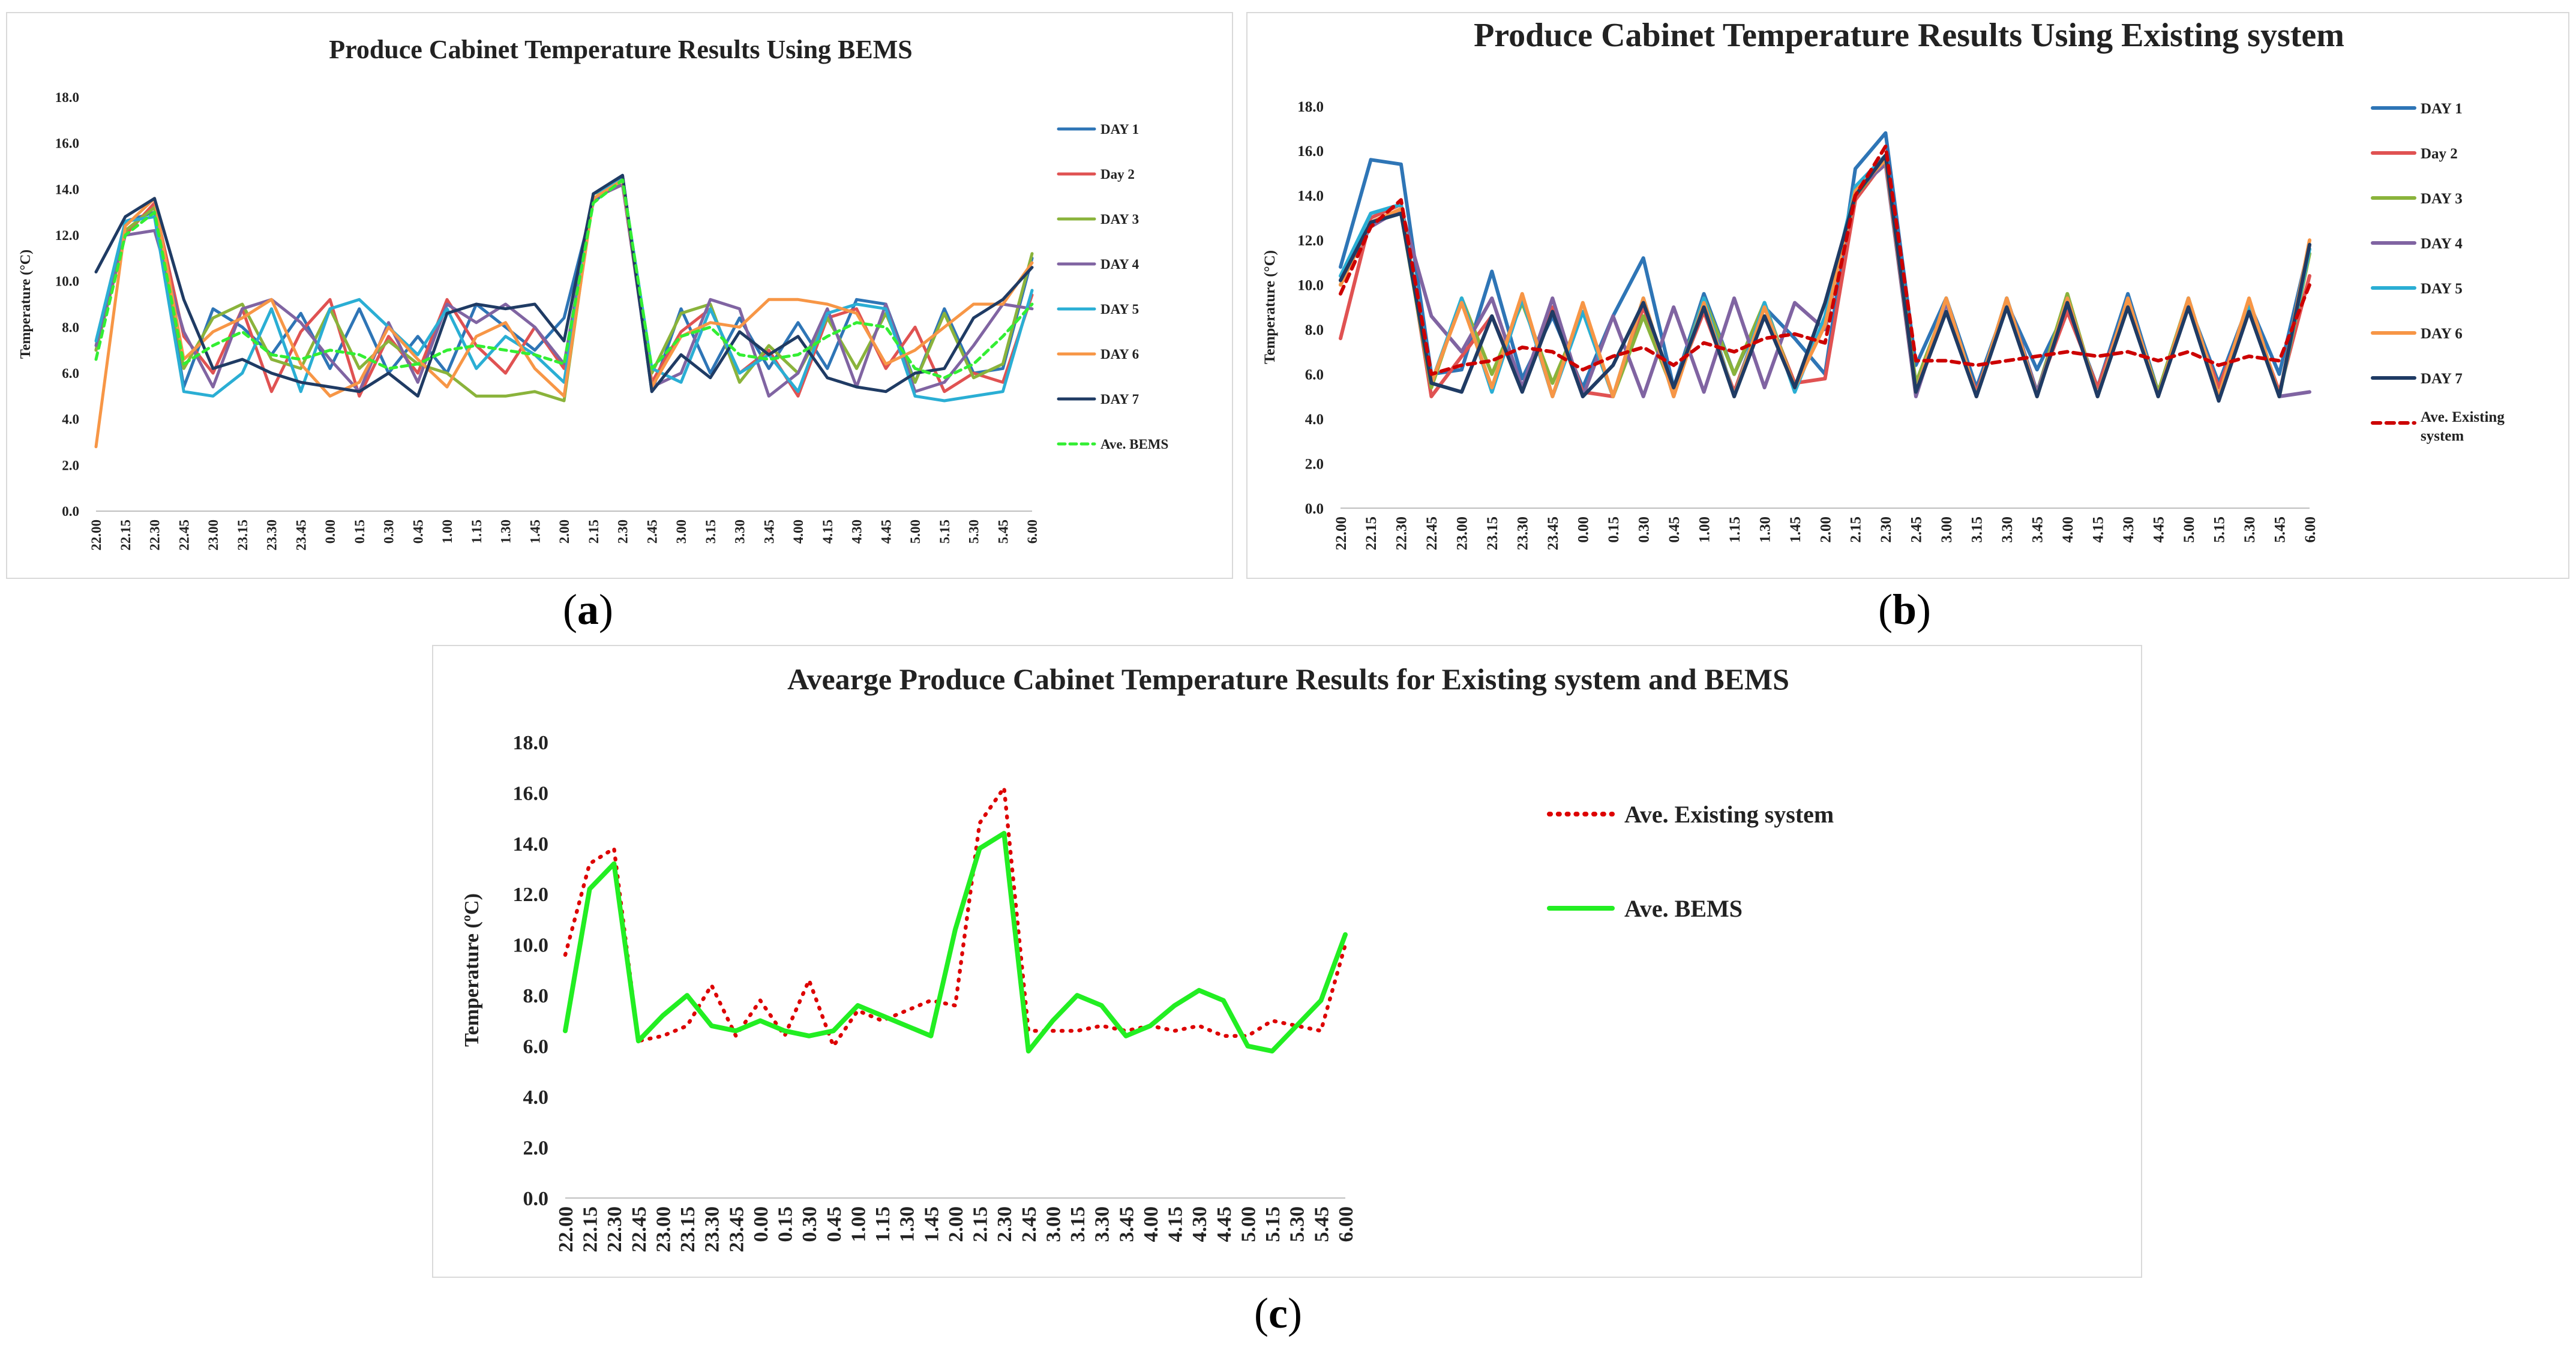  Describe the element at coordinates (1905, 610) in the screenshot. I see `caption-b: (b)` at that location.